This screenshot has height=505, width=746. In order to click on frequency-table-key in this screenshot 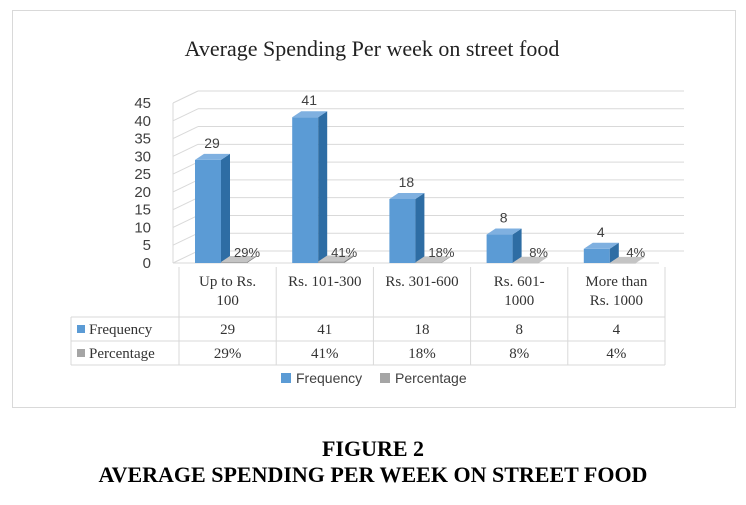, I will do `click(81, 329)`.